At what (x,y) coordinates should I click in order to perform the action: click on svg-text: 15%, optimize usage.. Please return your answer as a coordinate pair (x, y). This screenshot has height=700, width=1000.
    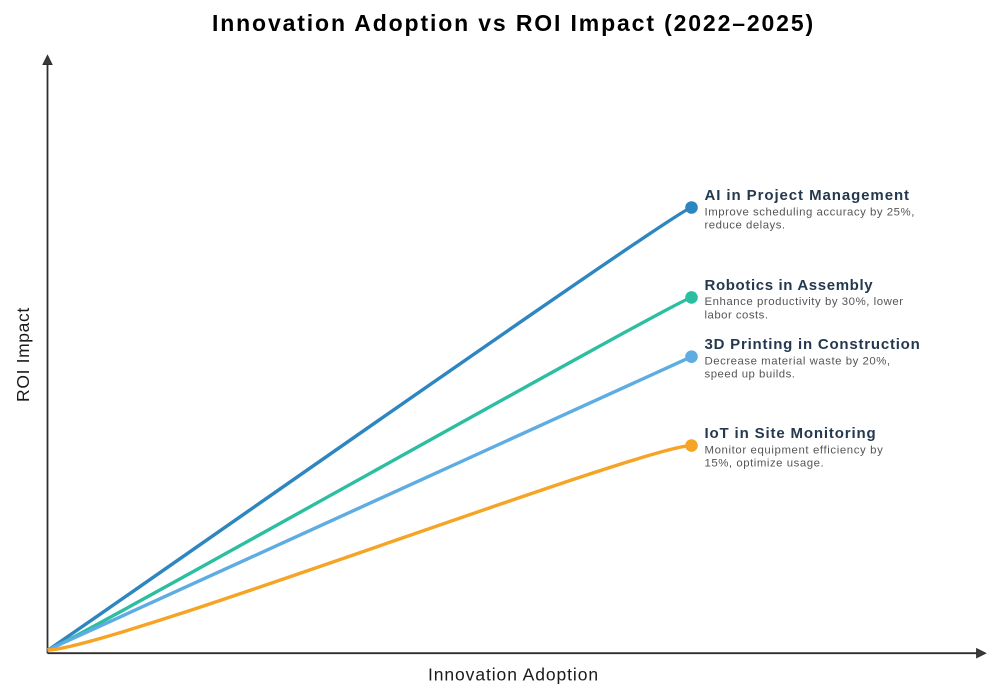
    Looking at the image, I should click on (765, 464).